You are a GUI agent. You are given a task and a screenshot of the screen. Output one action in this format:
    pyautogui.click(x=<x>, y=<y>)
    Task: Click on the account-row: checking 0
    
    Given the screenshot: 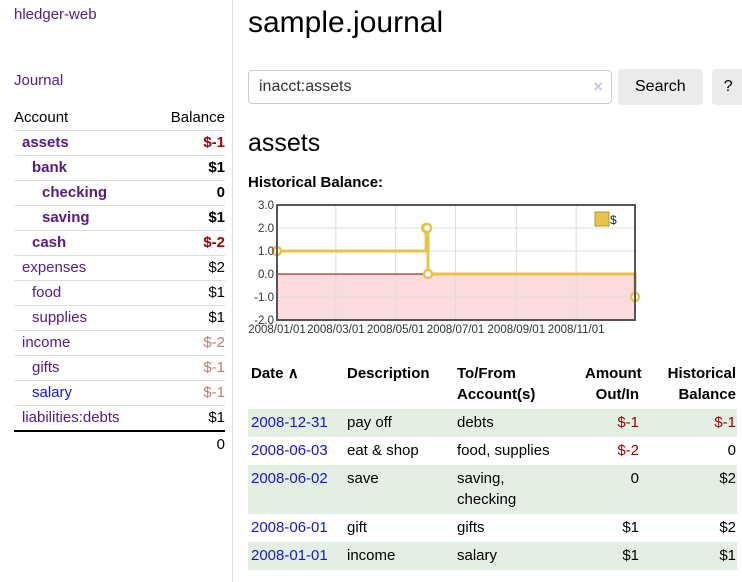 What is the action you would take?
    pyautogui.click(x=119, y=193)
    